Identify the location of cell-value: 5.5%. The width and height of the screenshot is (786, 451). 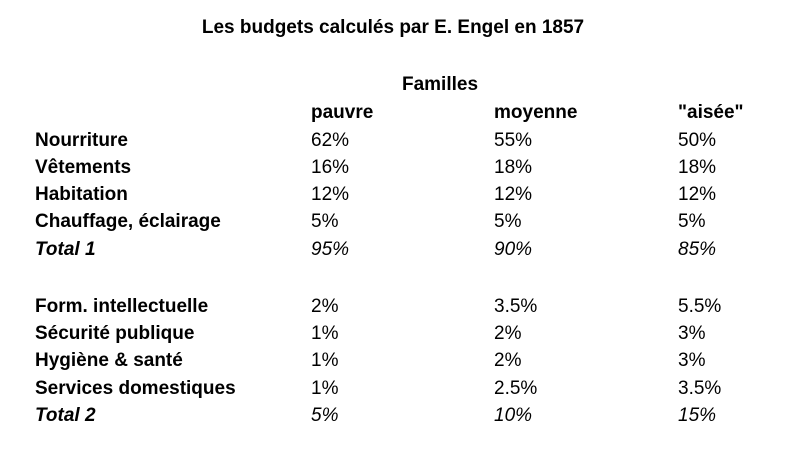
(700, 306).